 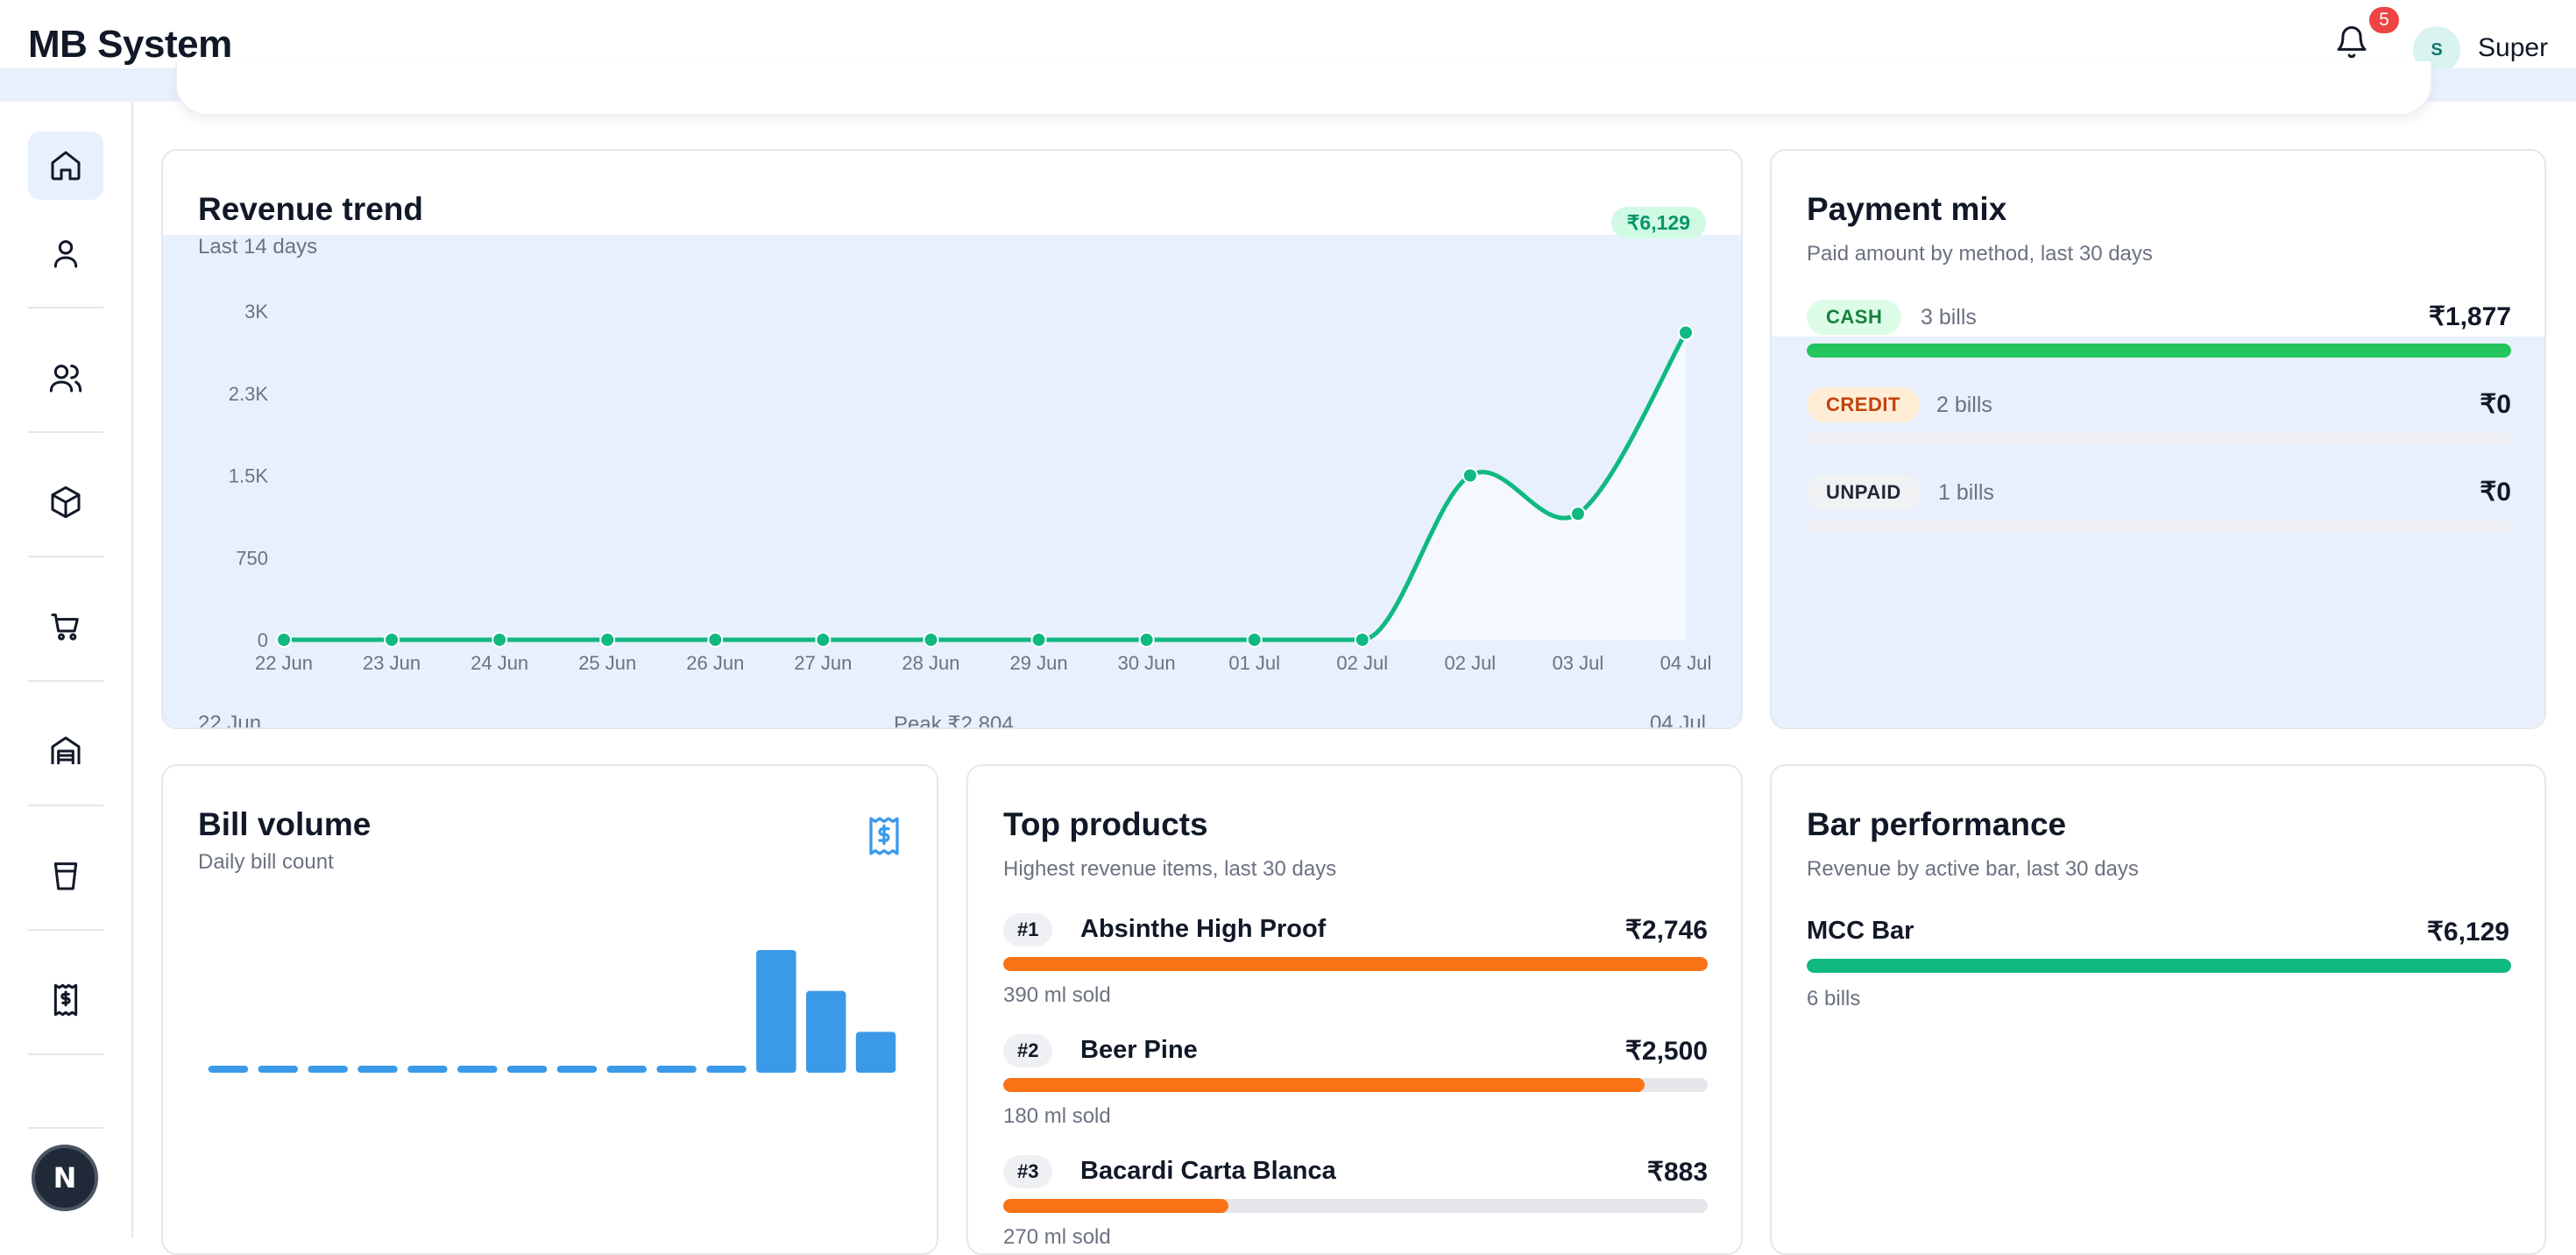 What do you see at coordinates (499, 663) in the screenshot?
I see `x-tick-label: 24 Jun` at bounding box center [499, 663].